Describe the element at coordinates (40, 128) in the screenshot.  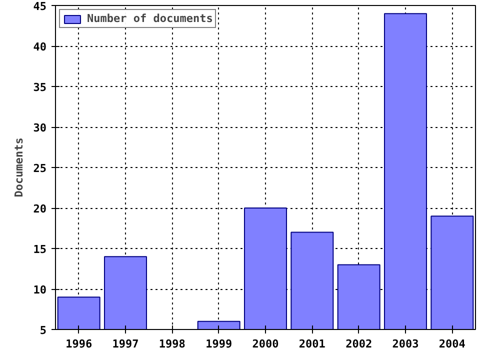
I see `y-tick-label: 30` at that location.